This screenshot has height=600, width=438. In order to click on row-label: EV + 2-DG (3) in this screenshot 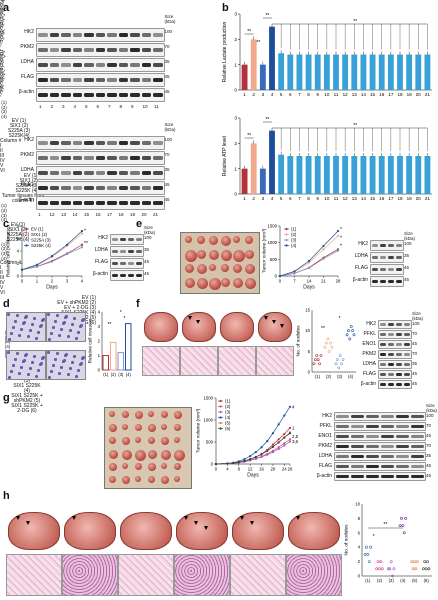, I will do `click(80, 308)`.